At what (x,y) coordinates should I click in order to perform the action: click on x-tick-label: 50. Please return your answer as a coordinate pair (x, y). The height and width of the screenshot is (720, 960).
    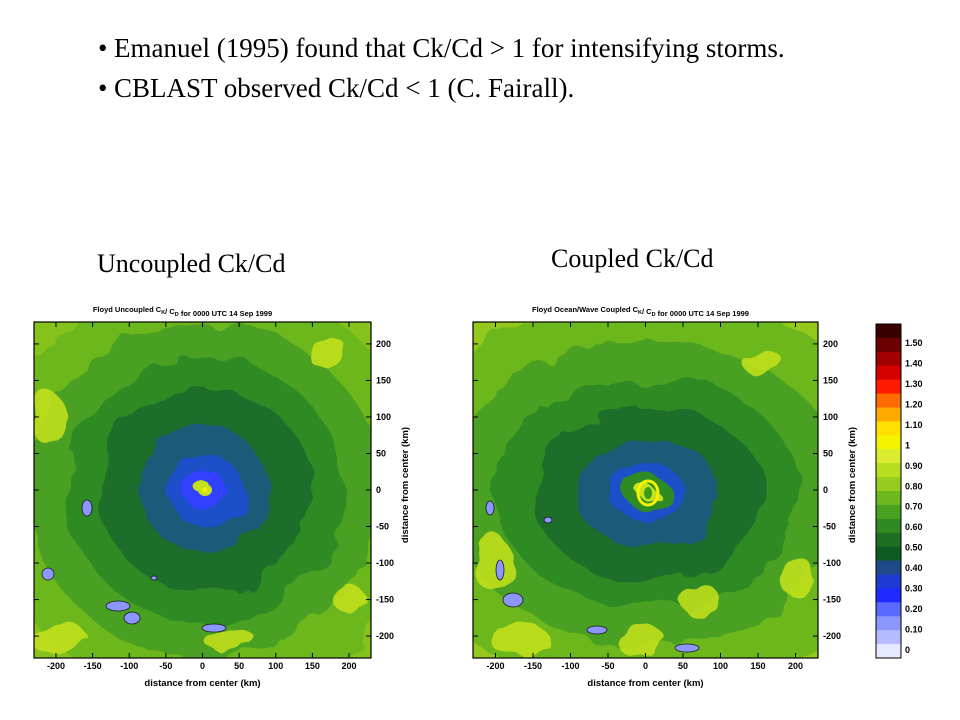
    Looking at the image, I should click on (239, 666).